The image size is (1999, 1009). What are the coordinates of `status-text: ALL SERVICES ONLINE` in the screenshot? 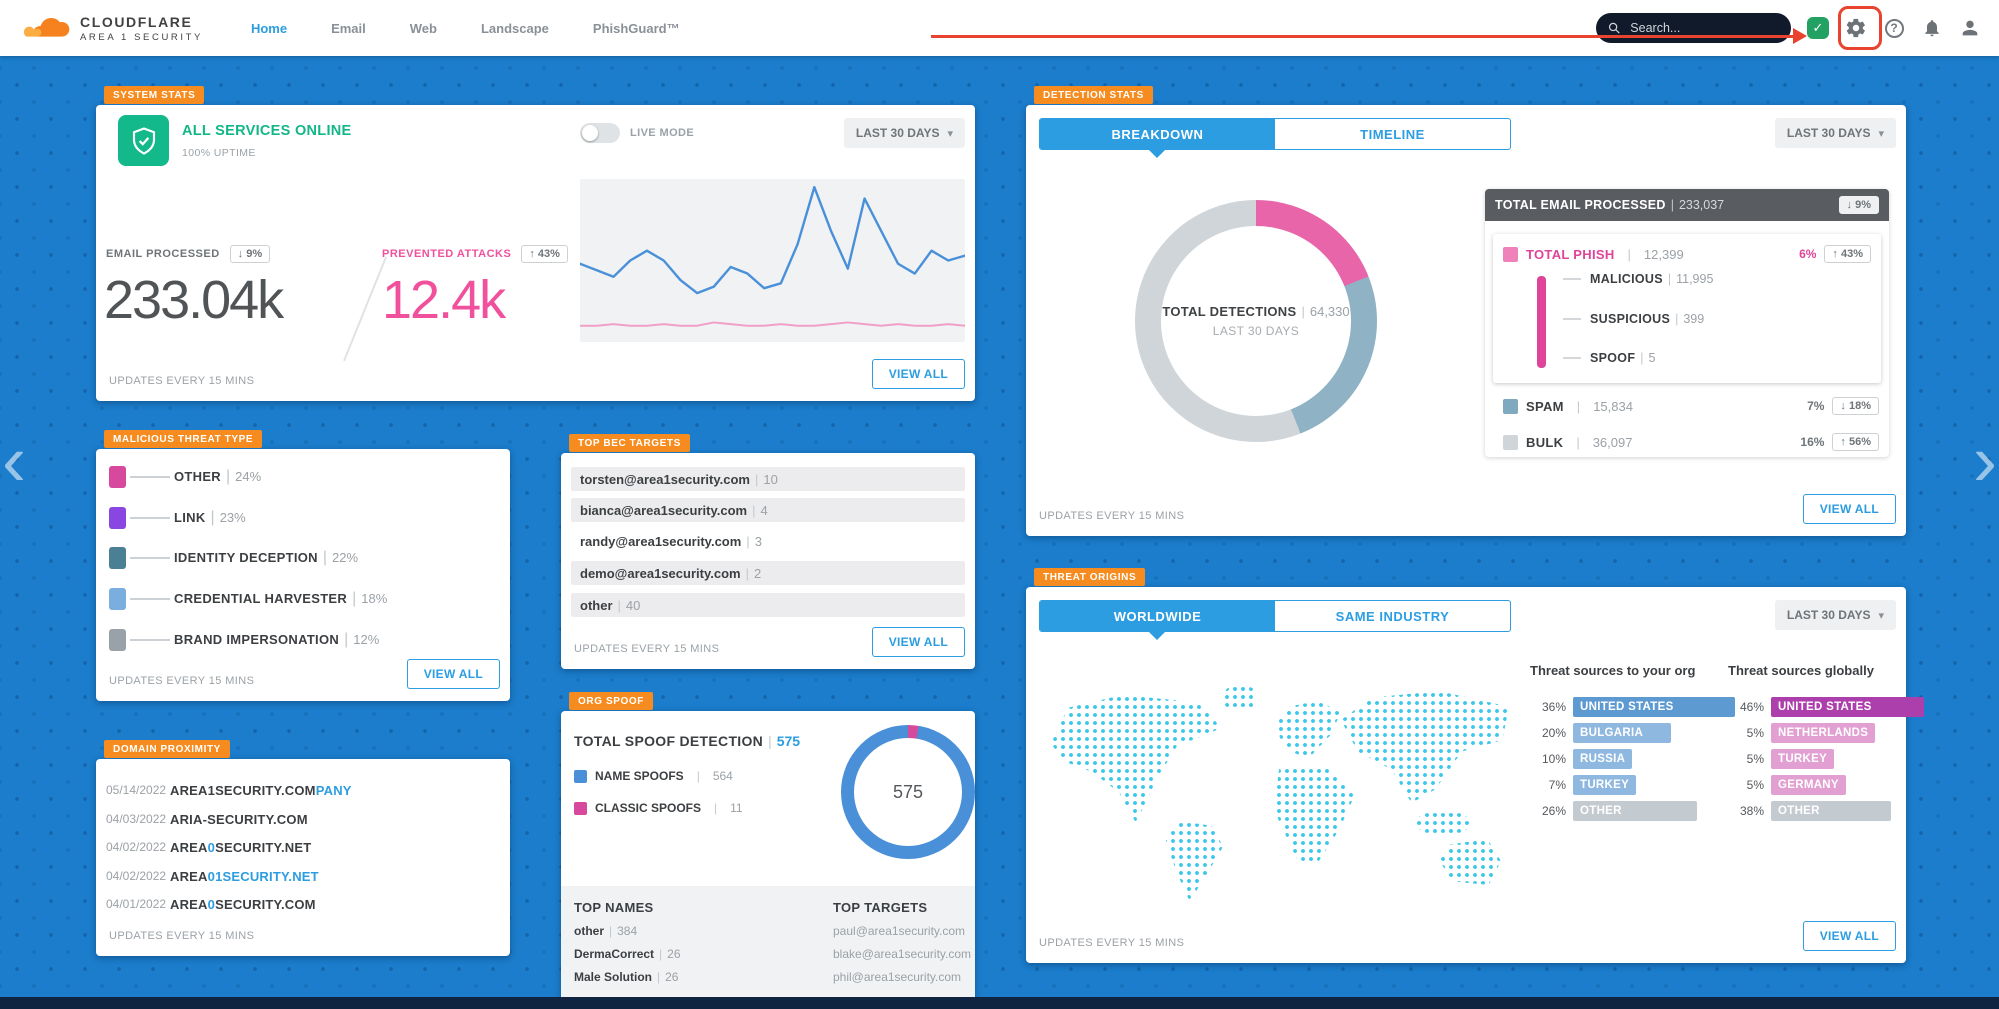 It's located at (267, 131).